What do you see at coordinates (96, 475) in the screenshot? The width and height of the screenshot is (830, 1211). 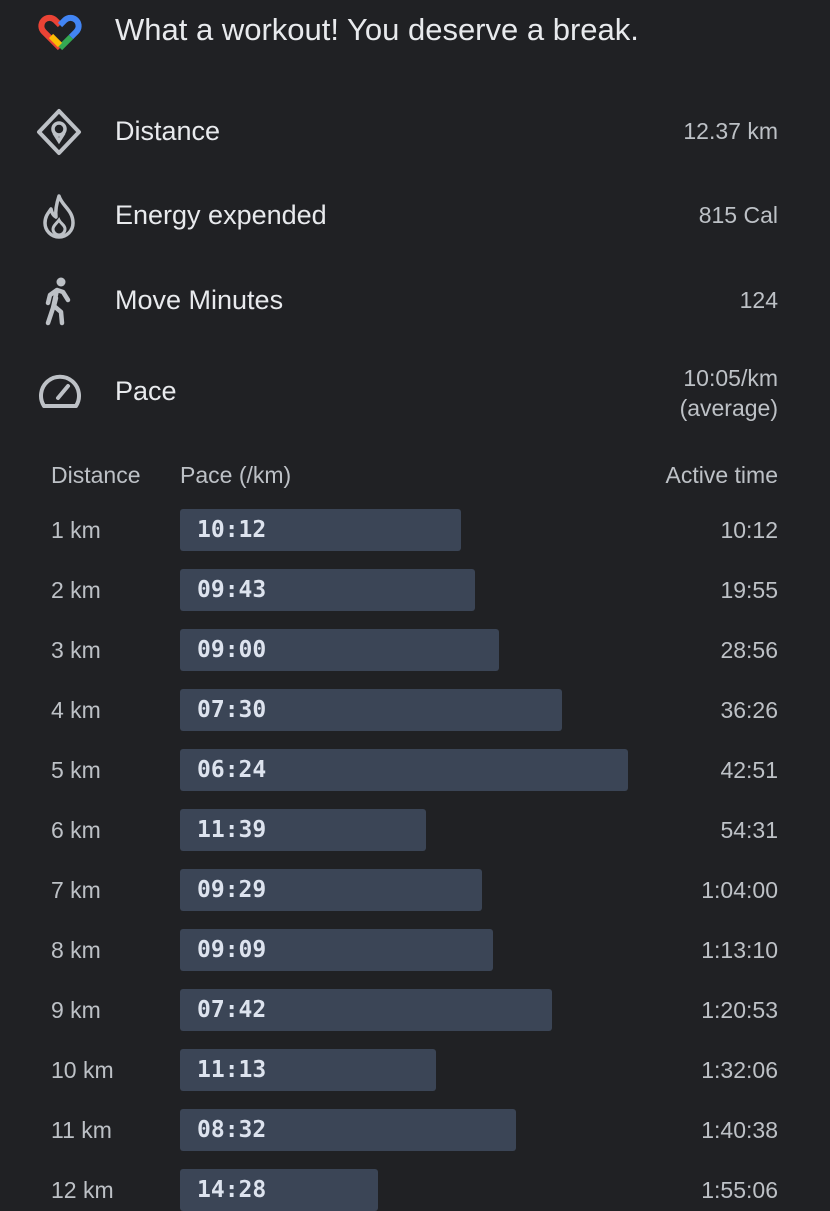 I see `column-header: Distance` at bounding box center [96, 475].